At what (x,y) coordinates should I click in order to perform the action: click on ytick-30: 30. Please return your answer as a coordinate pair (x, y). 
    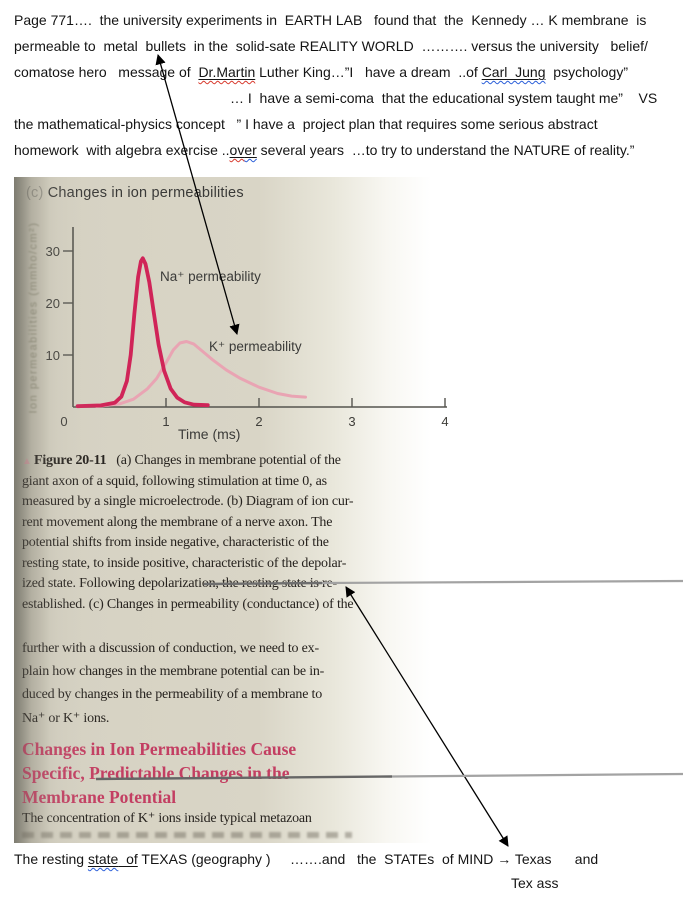
    Looking at the image, I should click on (53, 251).